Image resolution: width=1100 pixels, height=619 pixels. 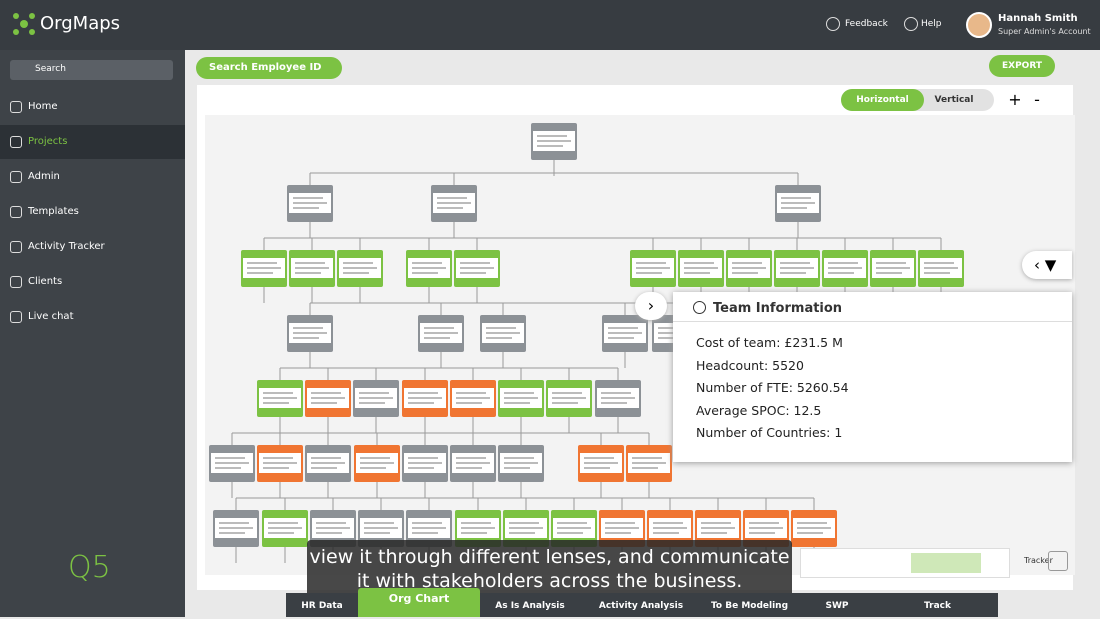 What do you see at coordinates (530, 606) in the screenshot?
I see `tab: As Is Analysis` at bounding box center [530, 606].